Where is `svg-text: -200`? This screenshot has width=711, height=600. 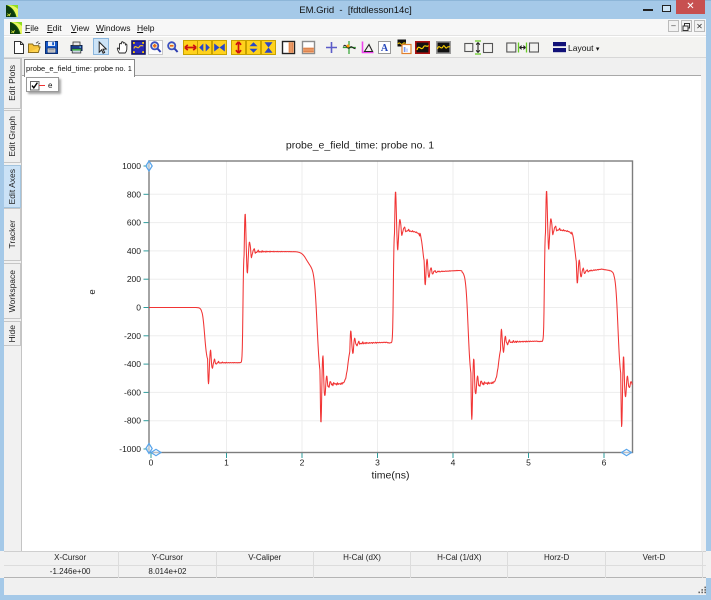
svg-text: -200 is located at coordinates (132, 336).